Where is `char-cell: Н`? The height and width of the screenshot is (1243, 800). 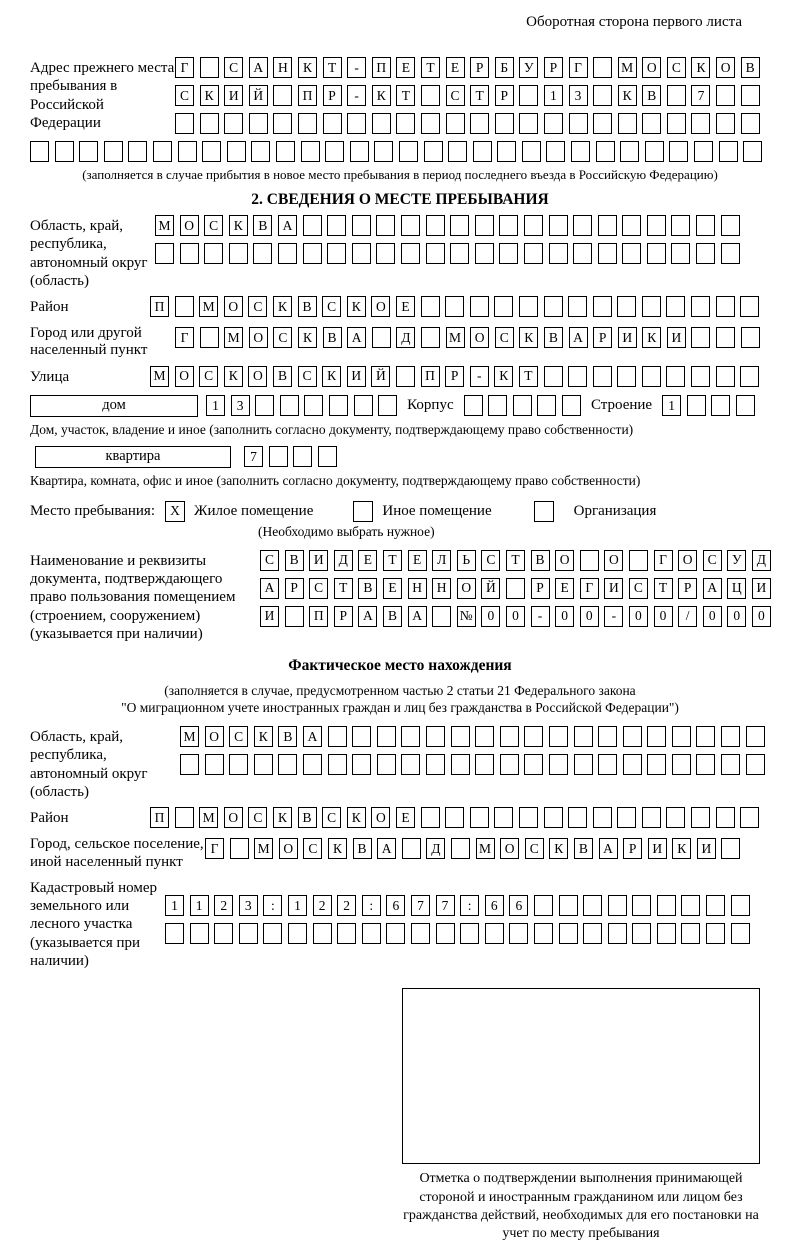 char-cell: Н is located at coordinates (283, 67).